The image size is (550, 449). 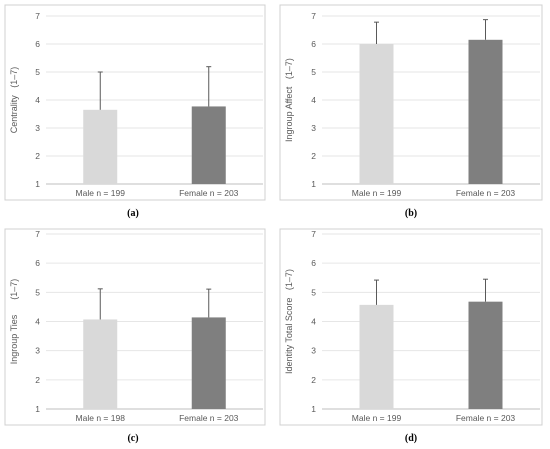 I want to click on y-axis-label: Ingroup Ties (1–7), so click(x=14, y=322).